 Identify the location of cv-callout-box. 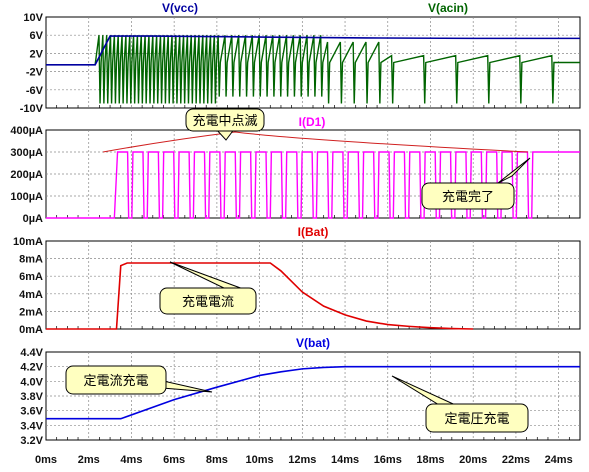
(477, 418).